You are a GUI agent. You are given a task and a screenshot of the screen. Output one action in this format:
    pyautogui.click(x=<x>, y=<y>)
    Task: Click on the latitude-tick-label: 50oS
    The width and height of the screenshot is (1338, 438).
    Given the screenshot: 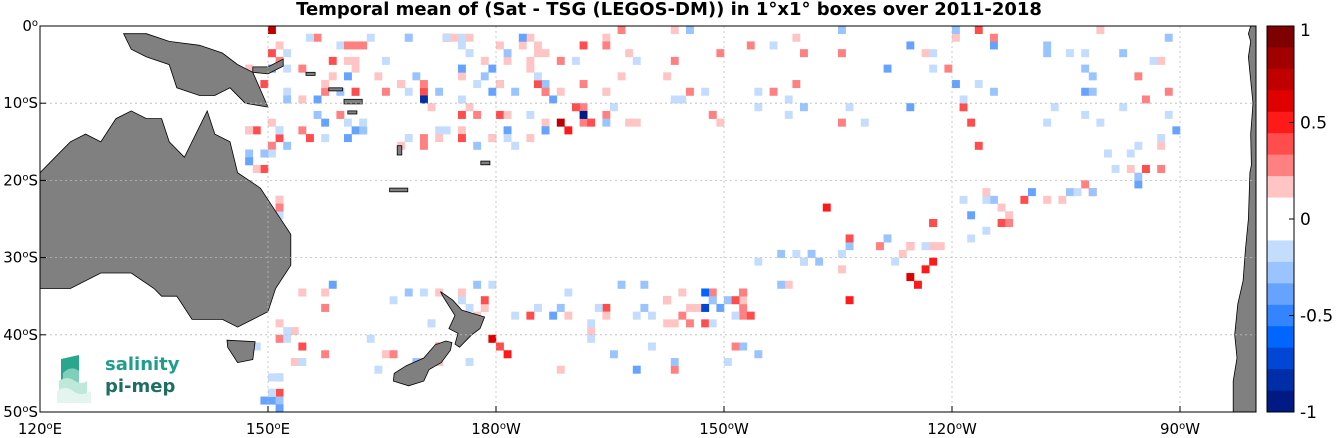 What is the action you would take?
    pyautogui.click(x=20, y=412)
    